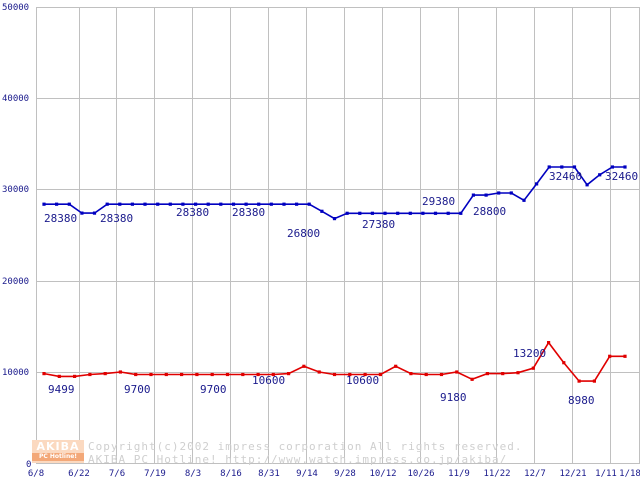 The image size is (640, 480). Describe the element at coordinates (155, 474) in the screenshot. I see `x-tick-3: 7/19` at that location.